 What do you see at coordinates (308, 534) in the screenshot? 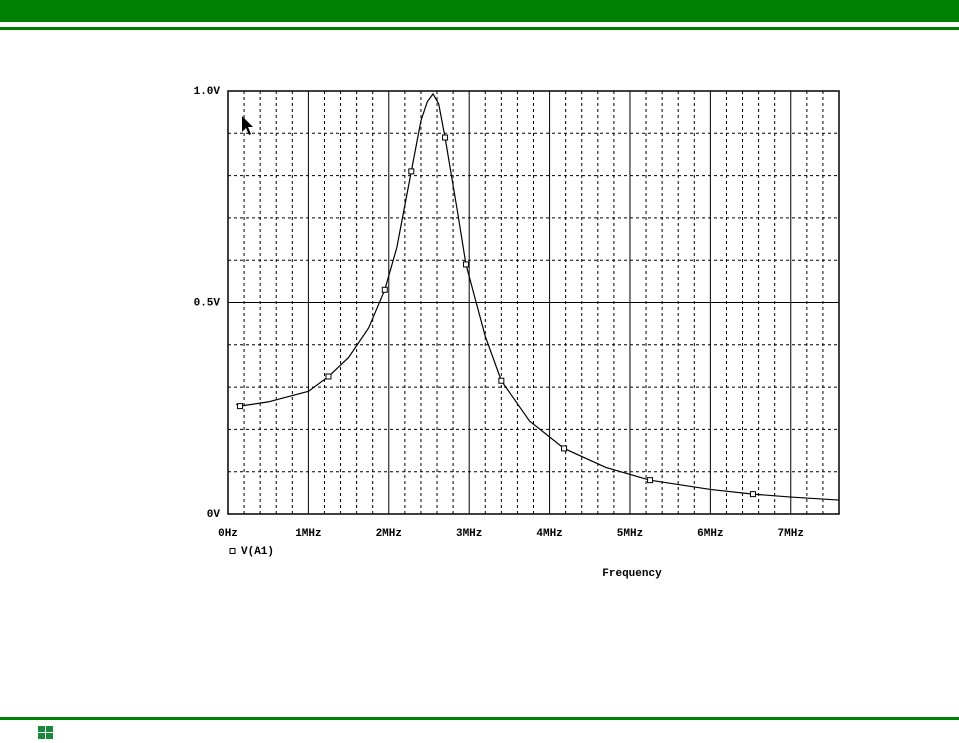
I see `x-tick-label: 1MHz` at bounding box center [308, 534].